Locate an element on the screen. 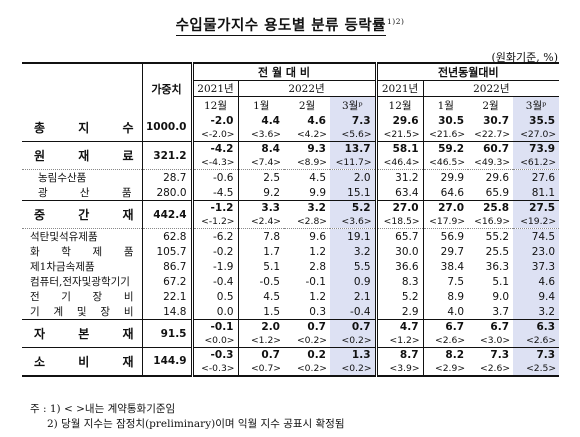 The width and height of the screenshot is (580, 437). header-weight: 가중치 is located at coordinates (168, 88).